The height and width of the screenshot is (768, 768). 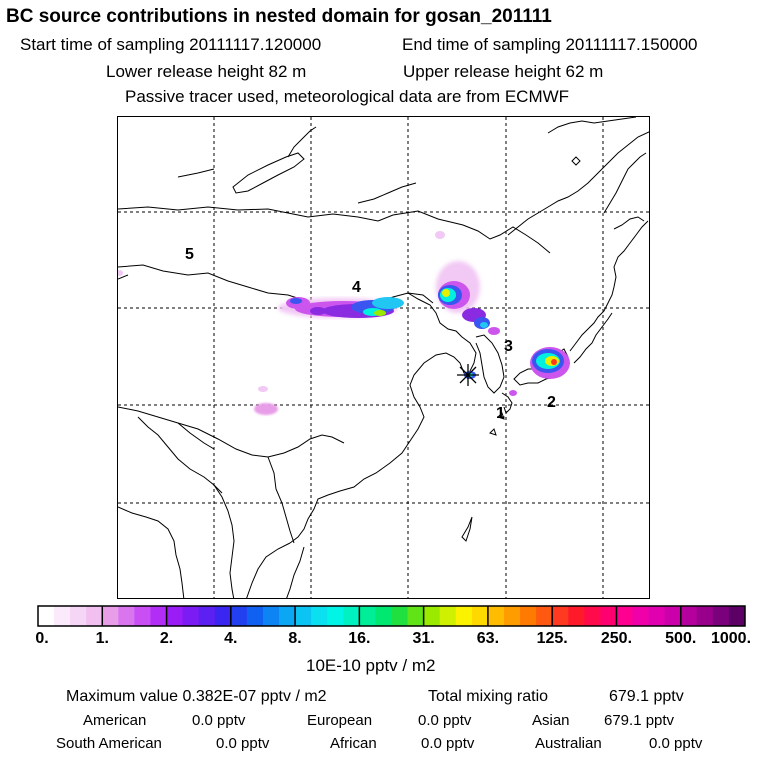 What do you see at coordinates (551, 720) in the screenshot?
I see `region-name-asian: Asian` at bounding box center [551, 720].